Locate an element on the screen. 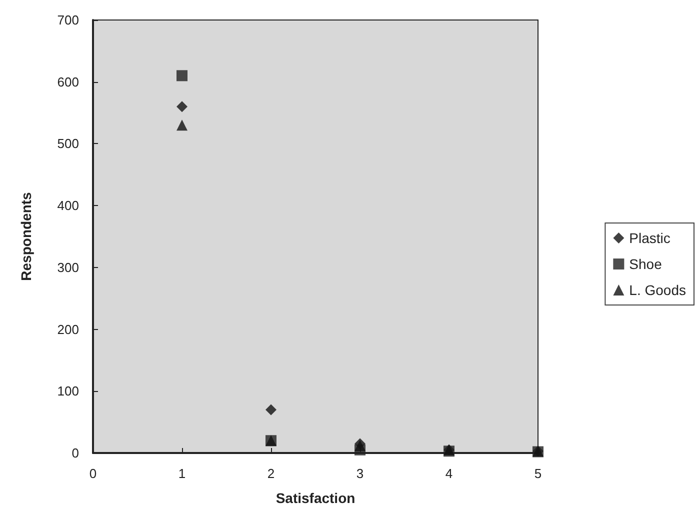 The height and width of the screenshot is (528, 698). y-tick-label: 600 is located at coordinates (68, 82).